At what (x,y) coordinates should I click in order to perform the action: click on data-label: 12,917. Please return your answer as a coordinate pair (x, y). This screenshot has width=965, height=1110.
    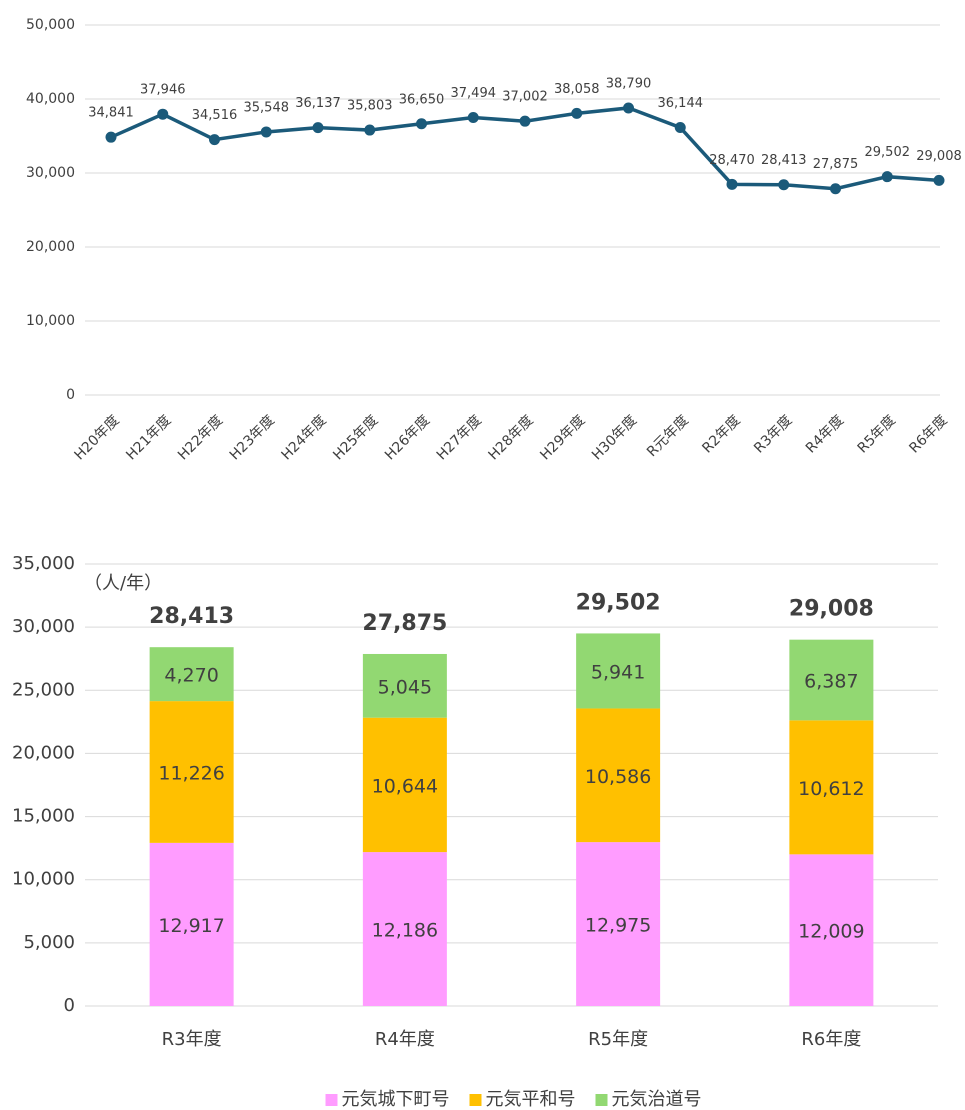
    Looking at the image, I should click on (191, 926).